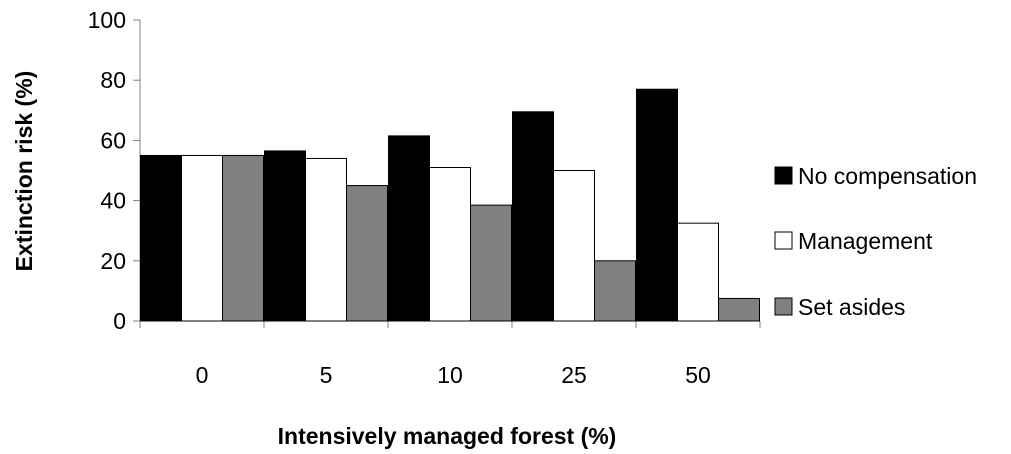 This screenshot has width=1011, height=454. I want to click on y-tick-label: 60, so click(113, 140).